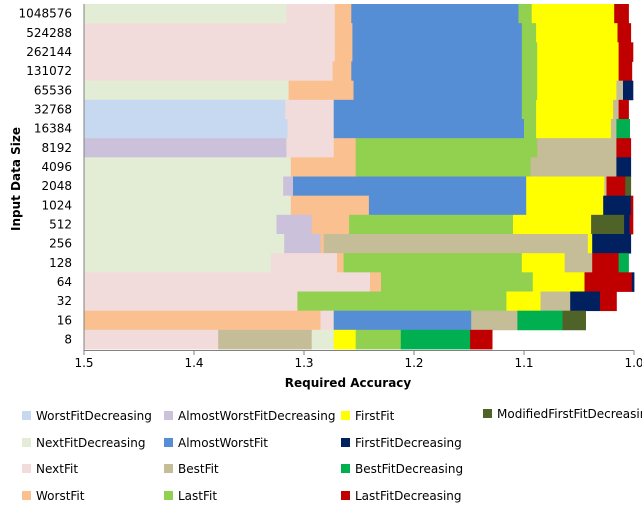 Image resolution: width=642 pixels, height=506 pixels. Describe the element at coordinates (343, 33) in the screenshot. I see `bar-segment-524288-WorstFit` at that location.